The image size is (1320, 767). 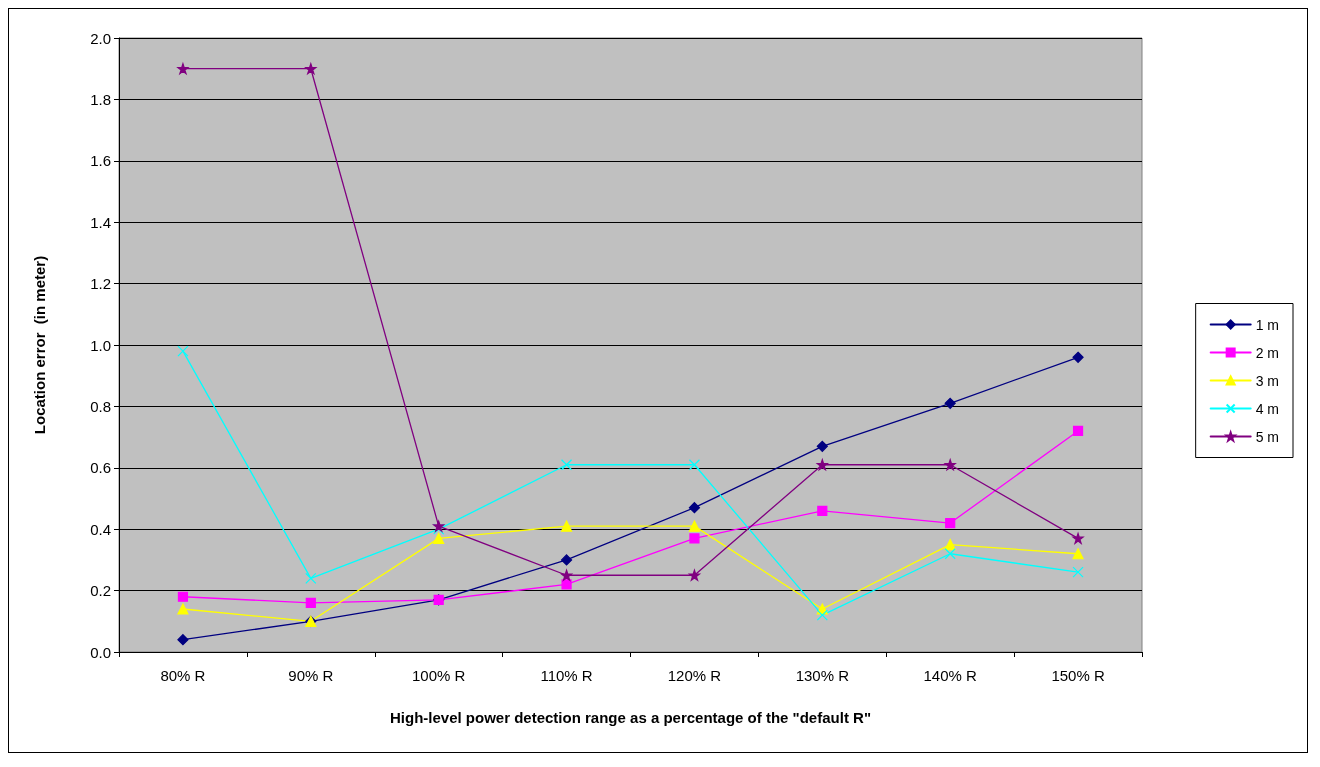 I want to click on y-tick-label: 1.2, so click(x=100, y=284).